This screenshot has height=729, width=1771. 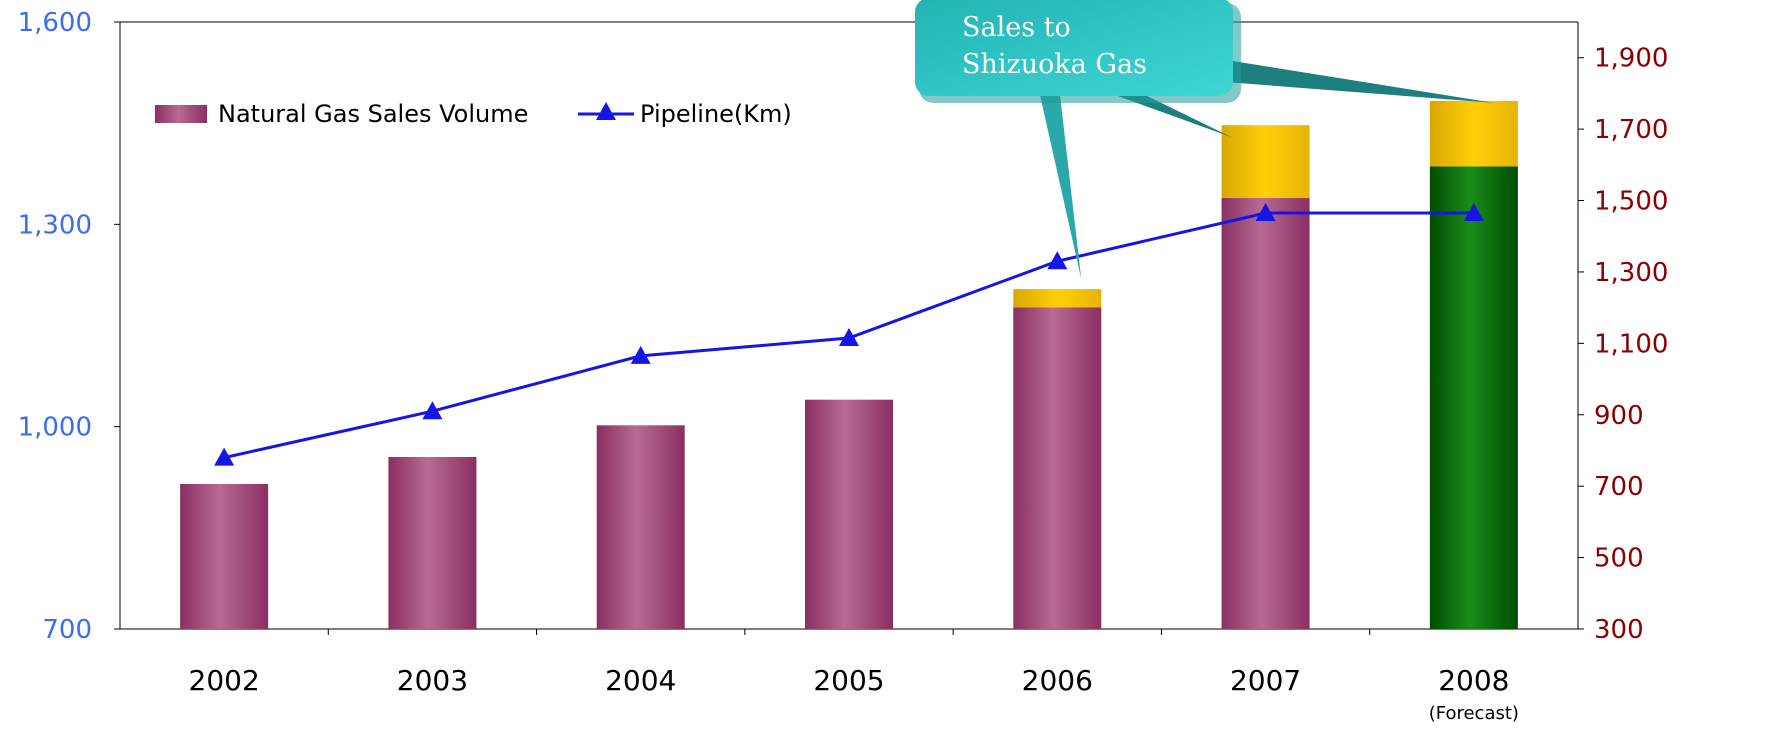 What do you see at coordinates (1619, 559) in the screenshot?
I see `right-tick-label: 500` at bounding box center [1619, 559].